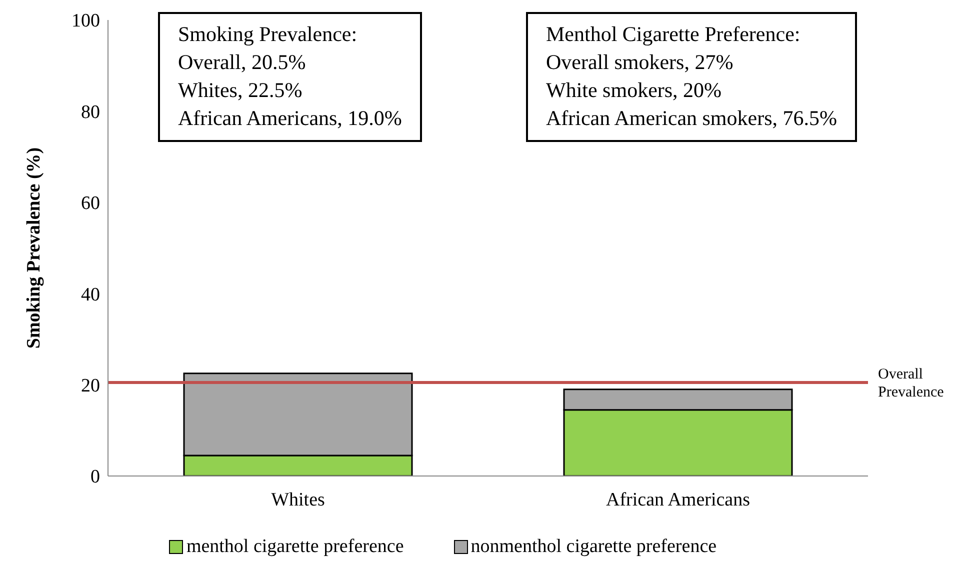 This screenshot has height=576, width=961. Describe the element at coordinates (86, 21) in the screenshot. I see `y-tick-label: 100` at that location.